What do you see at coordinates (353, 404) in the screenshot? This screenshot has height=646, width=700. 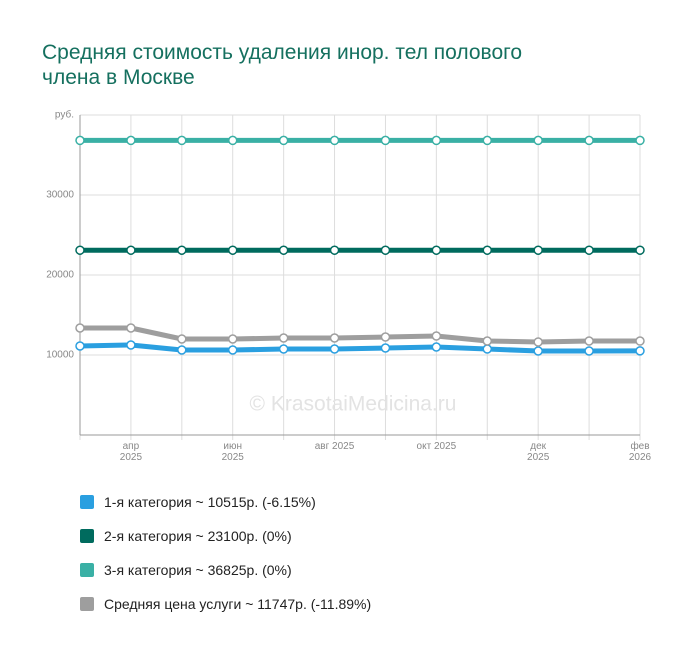 I see `watermark: © KrasotaiMedicina.ru` at bounding box center [353, 404].